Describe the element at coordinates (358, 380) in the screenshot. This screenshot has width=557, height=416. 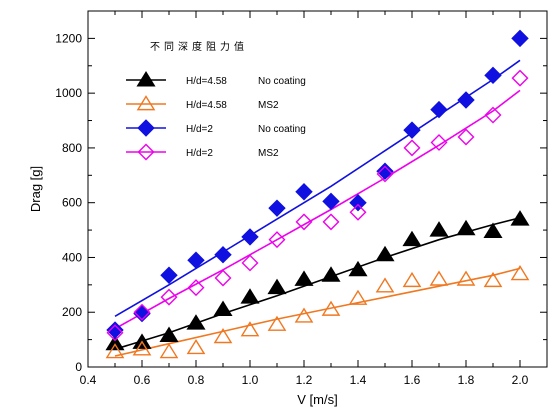
I see `x-tick-label: 1.4` at that location.